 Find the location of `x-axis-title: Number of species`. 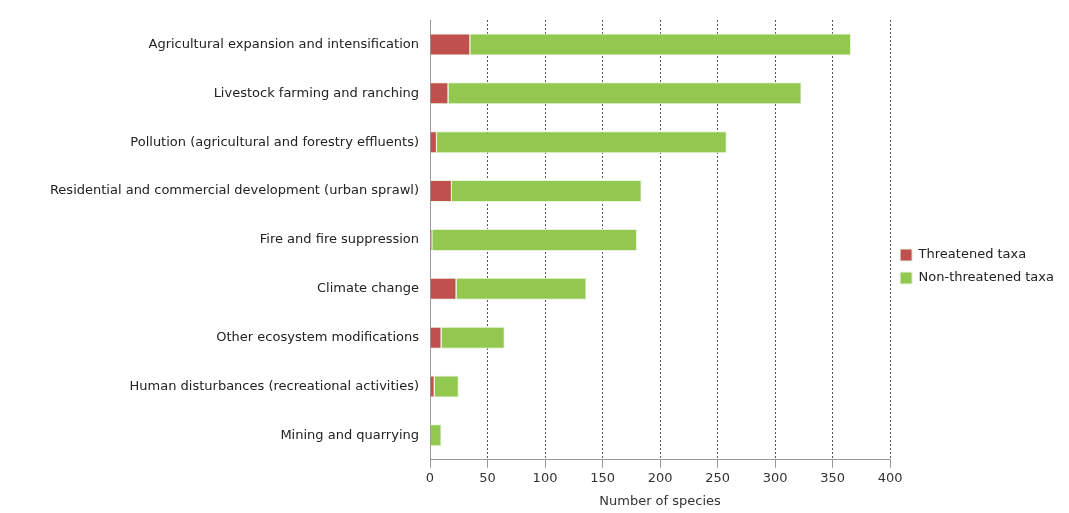

x-axis-title: Number of species is located at coordinates (660, 500).